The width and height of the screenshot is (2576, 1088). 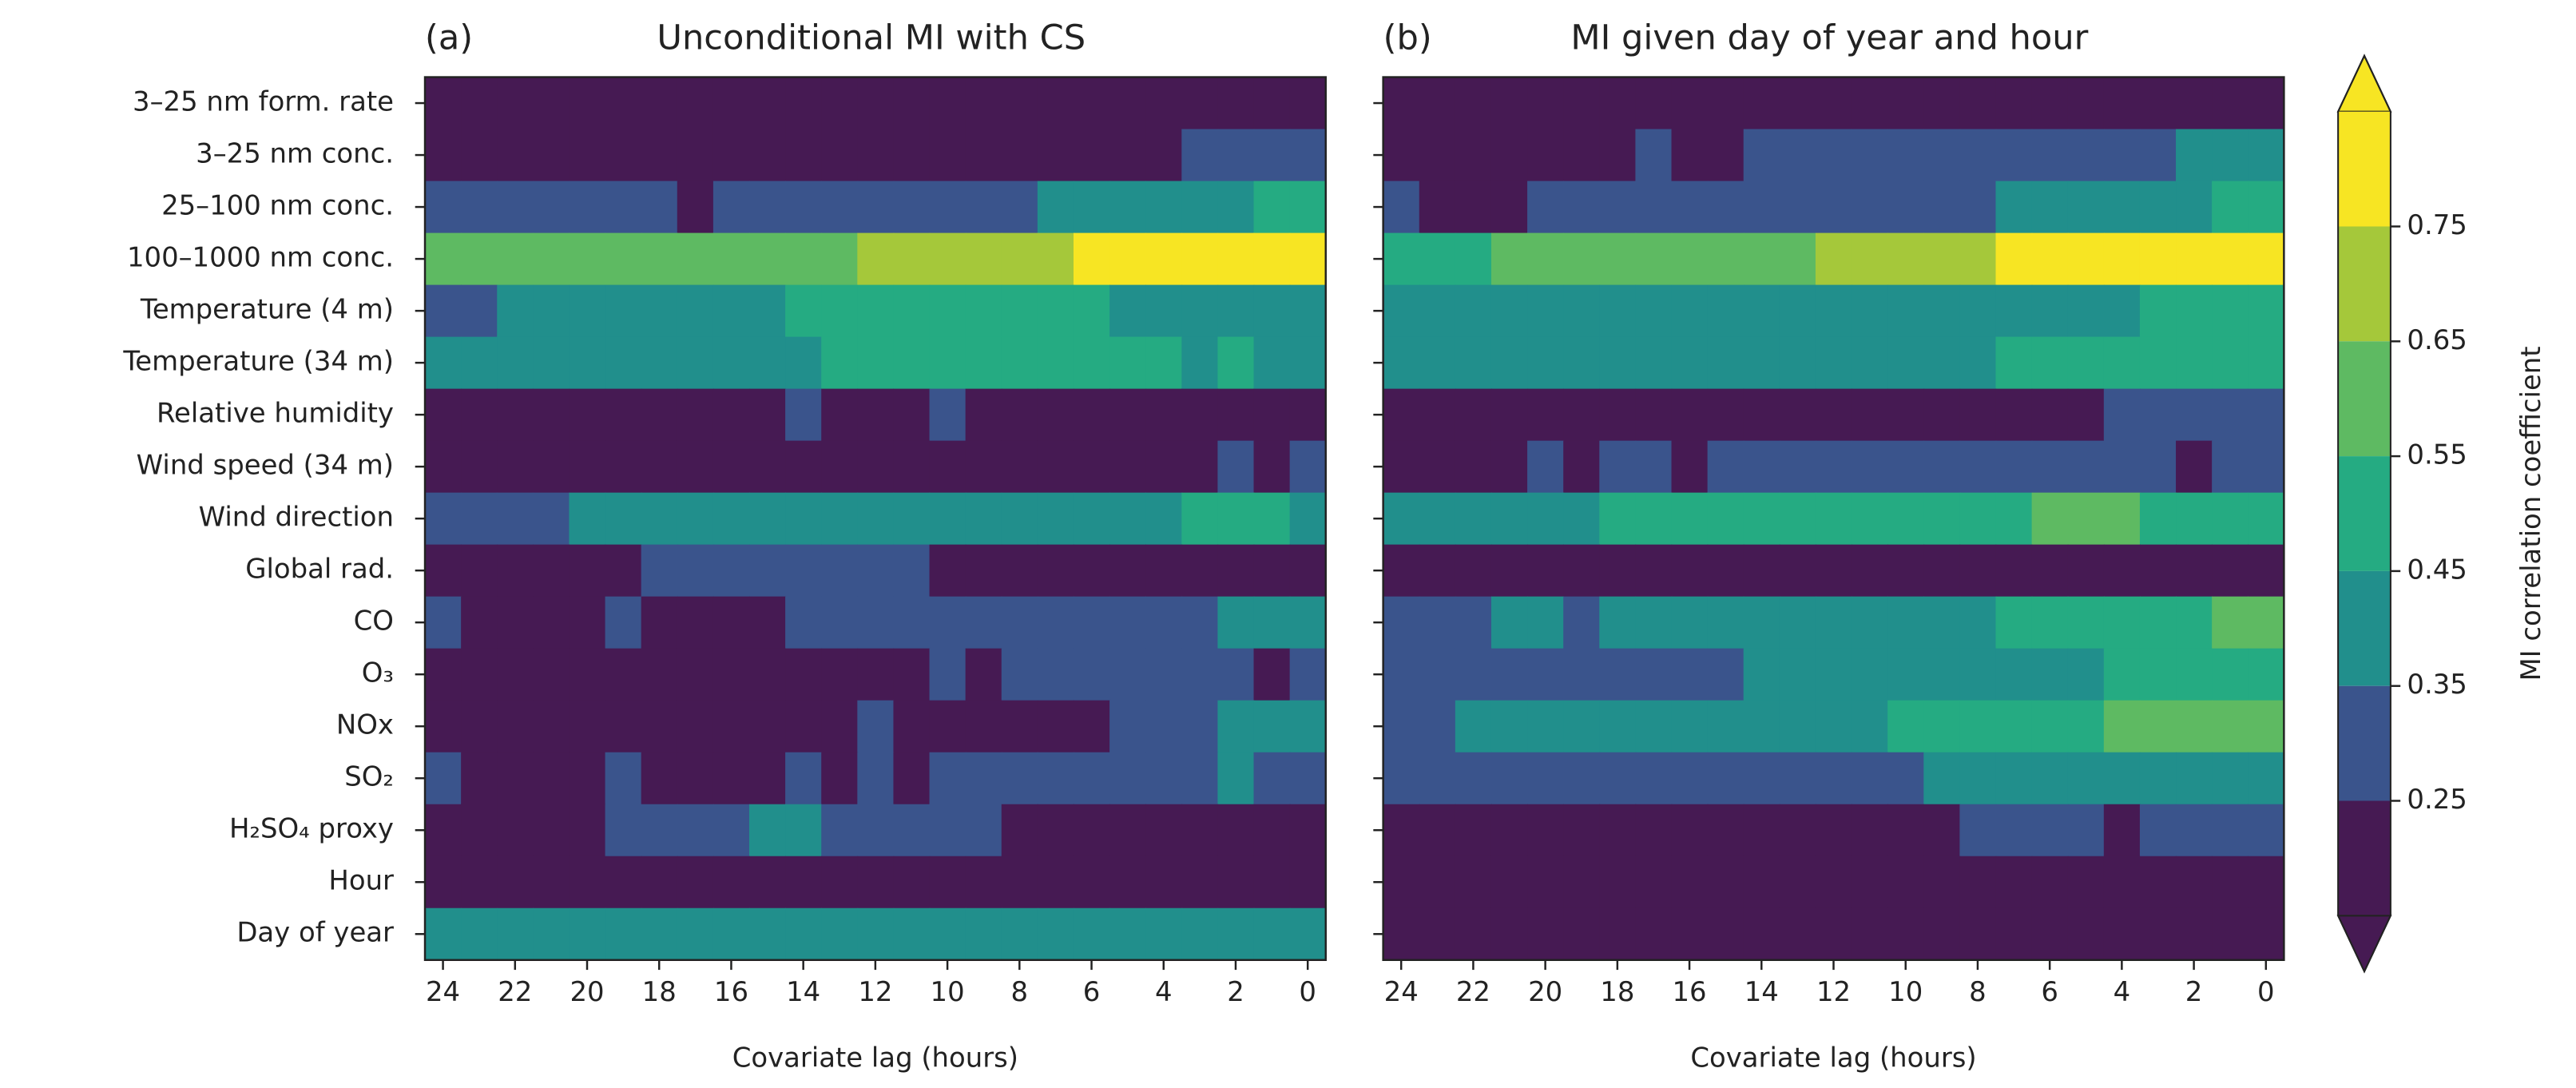 What do you see at coordinates (1307, 992) in the screenshot?
I see `x-tick-label: 0` at bounding box center [1307, 992].